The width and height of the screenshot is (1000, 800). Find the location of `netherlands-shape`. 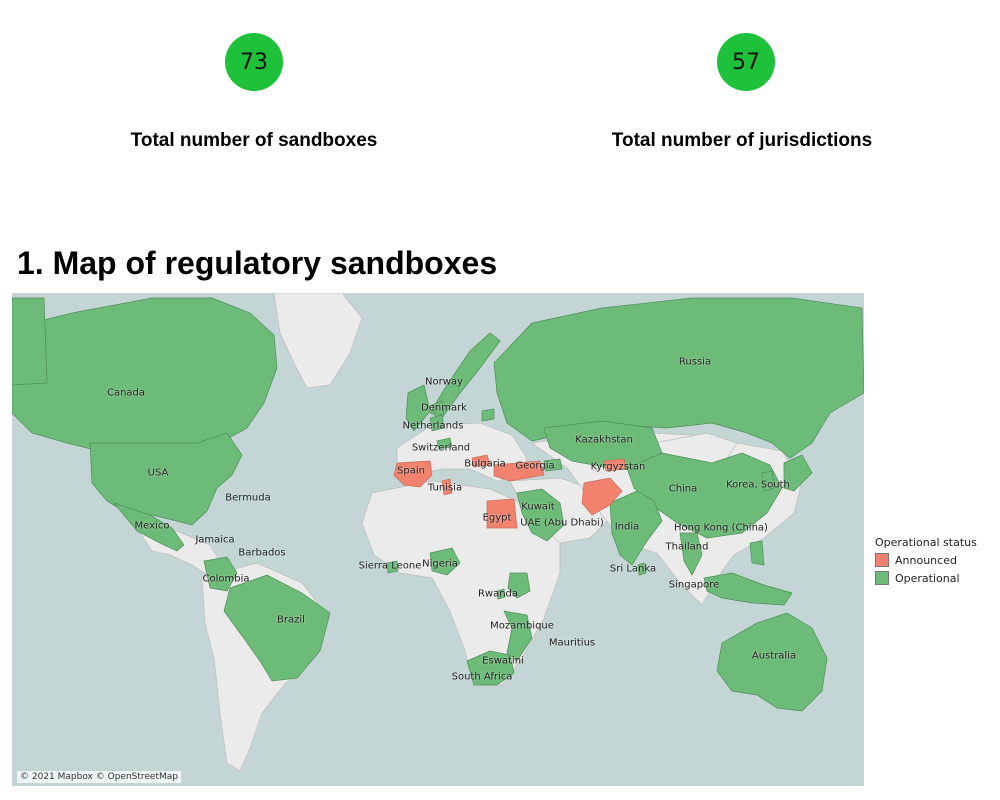

netherlands-shape is located at coordinates (437, 423).